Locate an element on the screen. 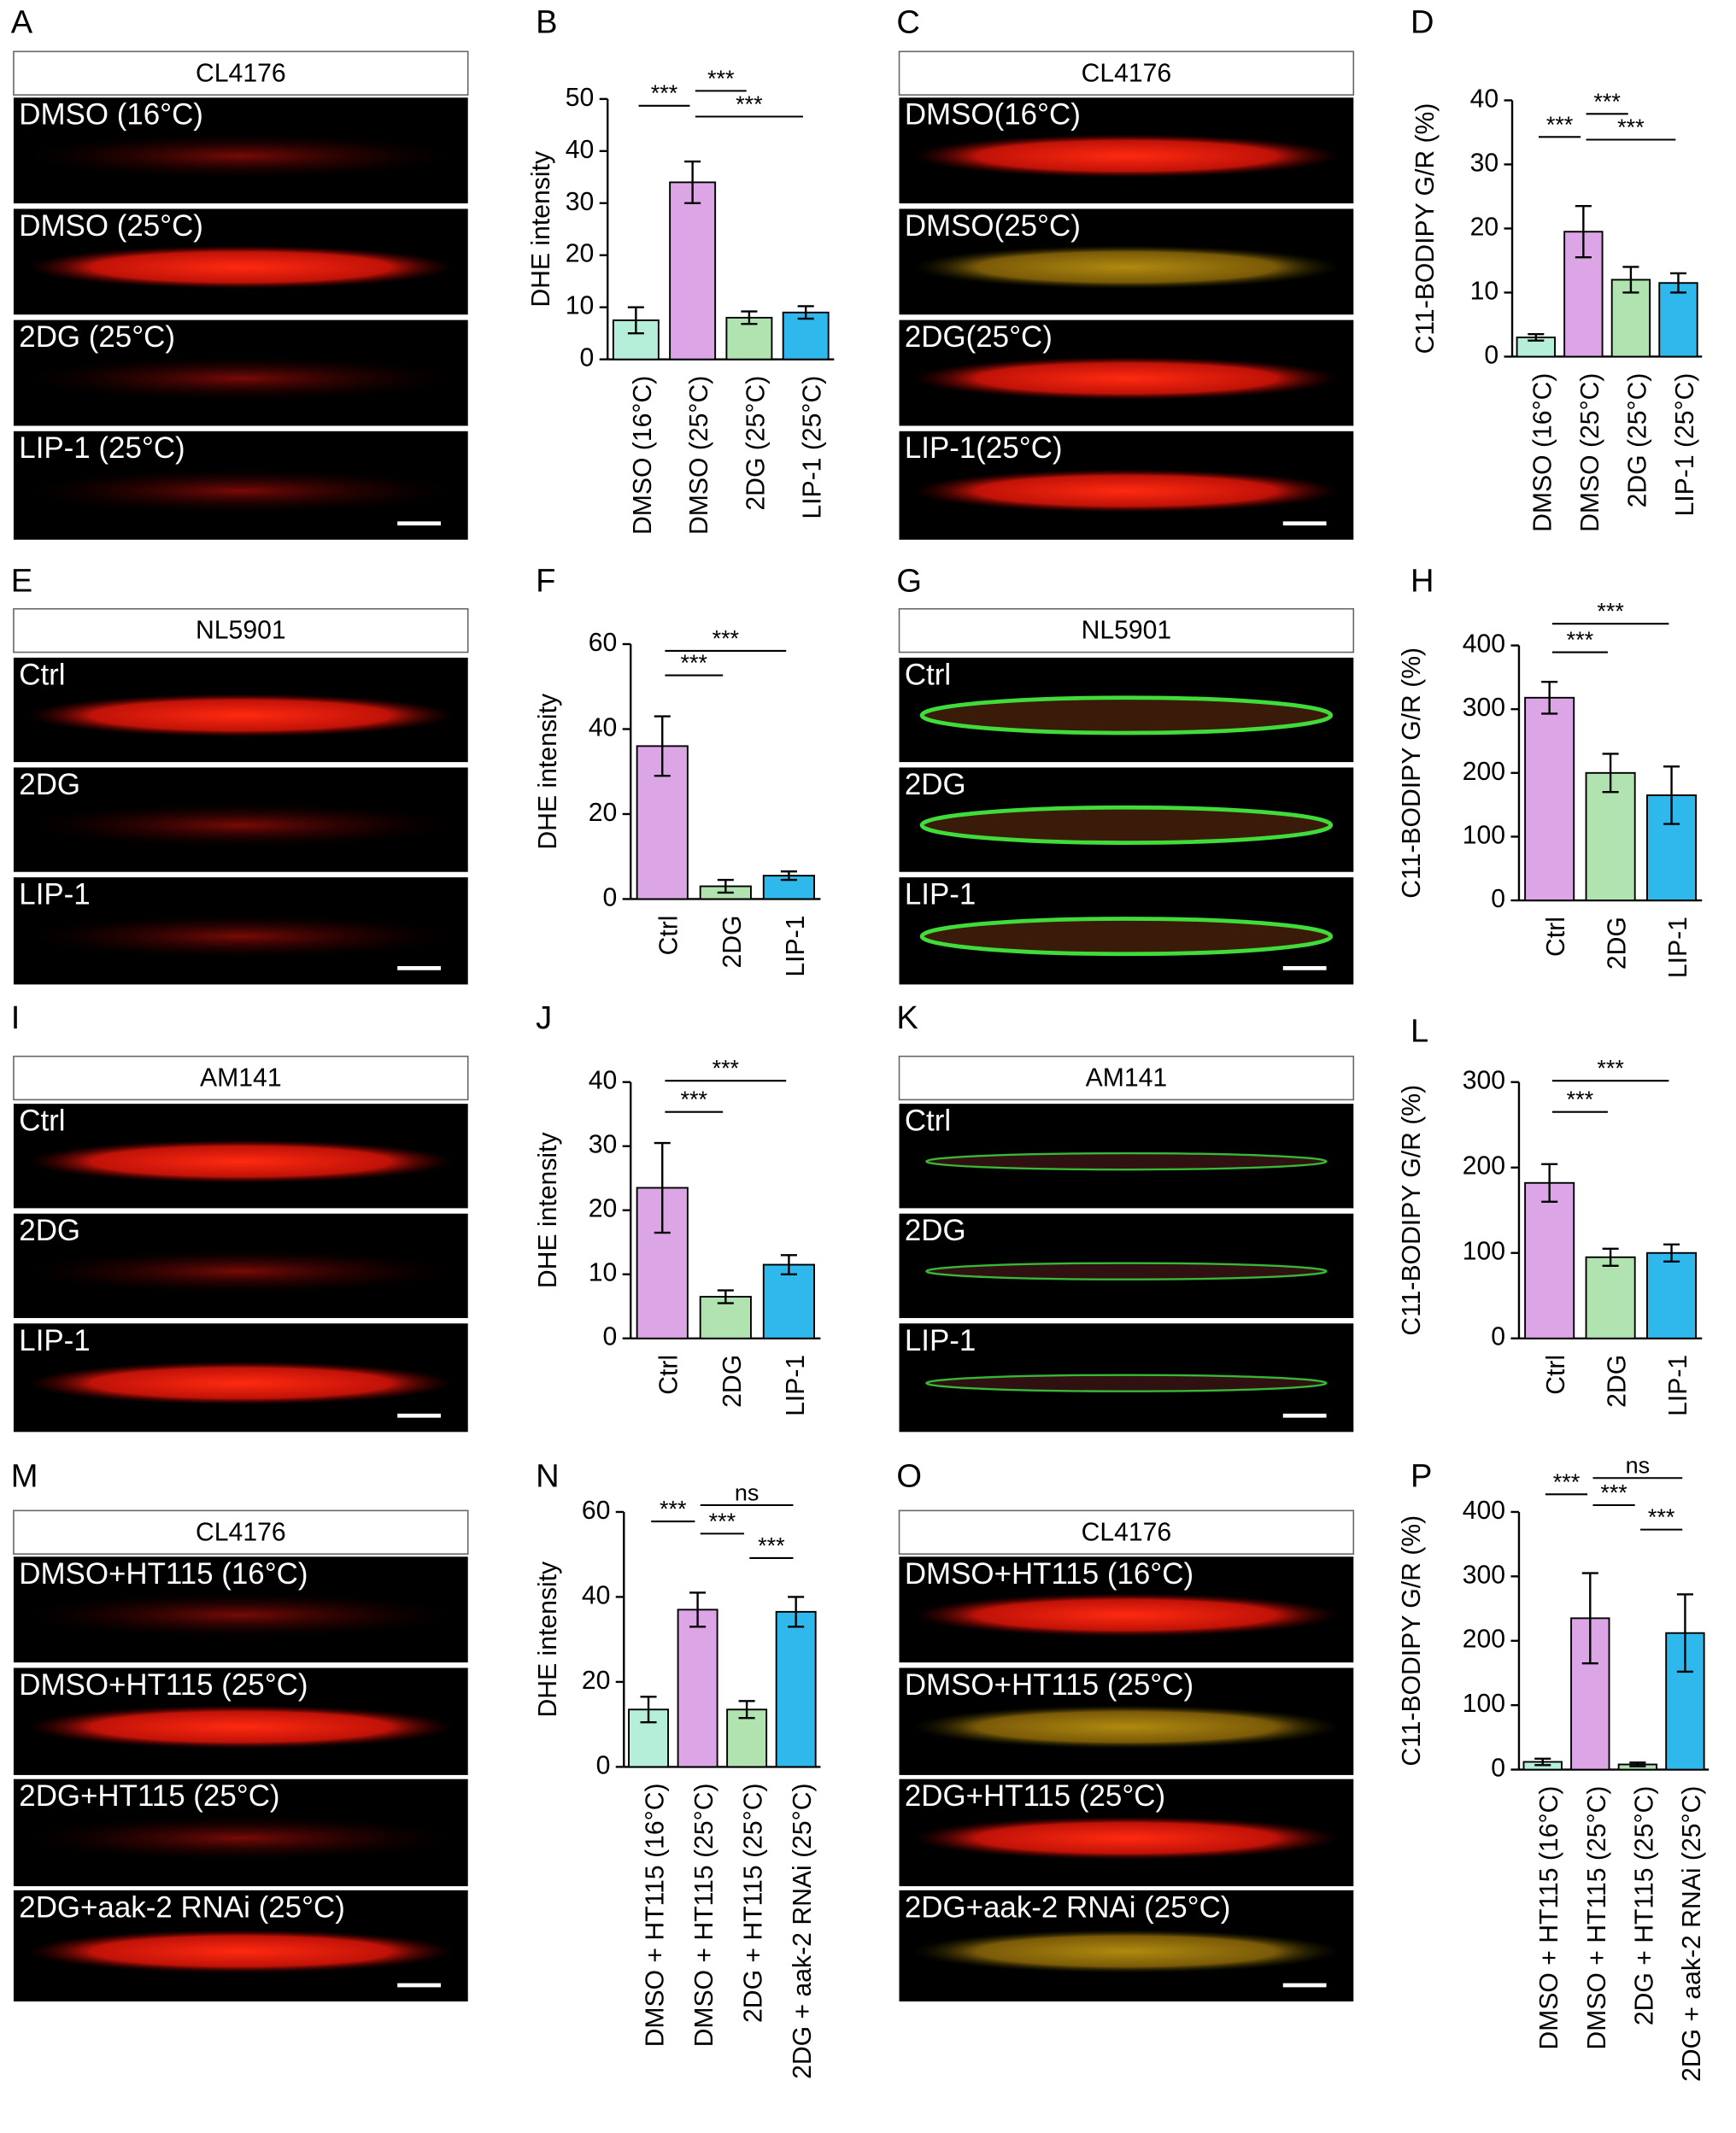  panel-label: N is located at coordinates (548, 1476).